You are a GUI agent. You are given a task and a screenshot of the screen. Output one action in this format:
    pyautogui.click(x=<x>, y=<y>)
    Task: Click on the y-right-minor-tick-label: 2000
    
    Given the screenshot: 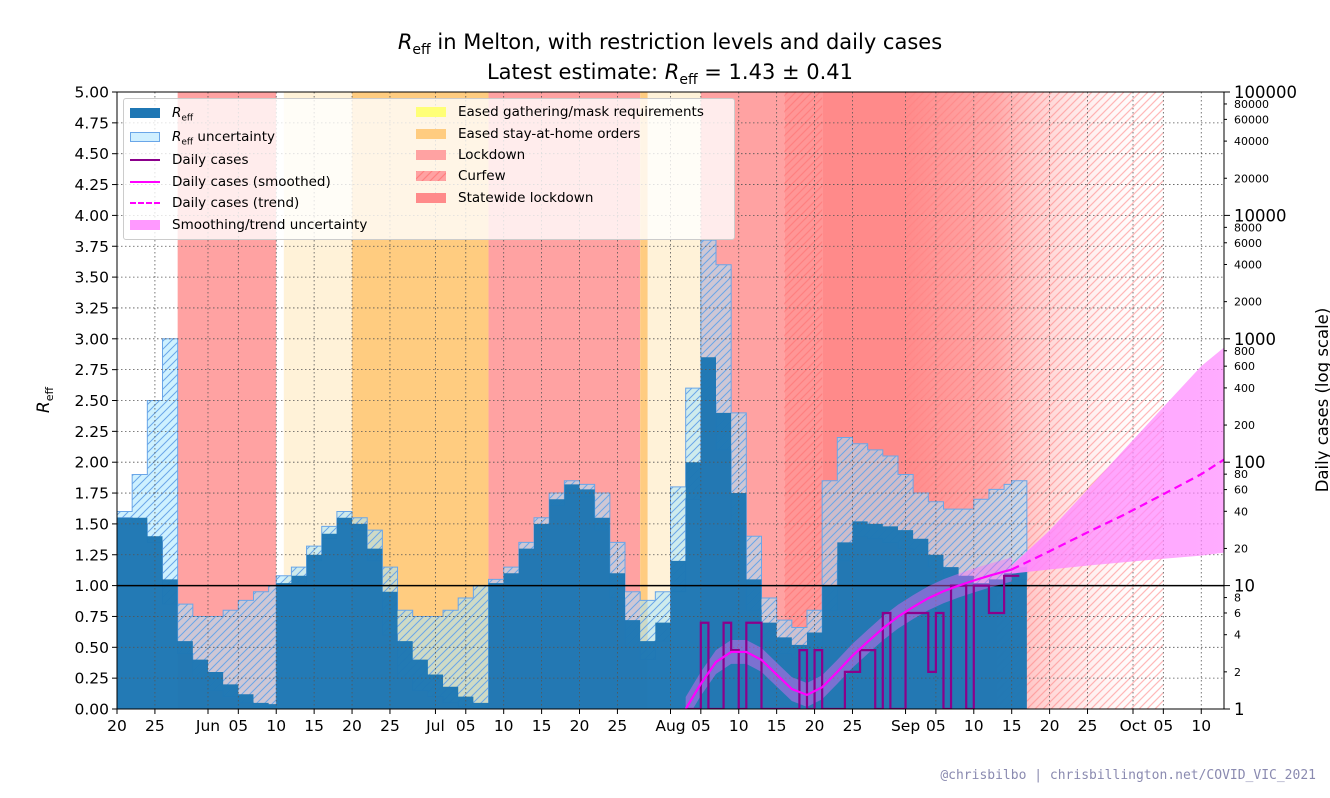 What is the action you would take?
    pyautogui.click(x=1248, y=302)
    